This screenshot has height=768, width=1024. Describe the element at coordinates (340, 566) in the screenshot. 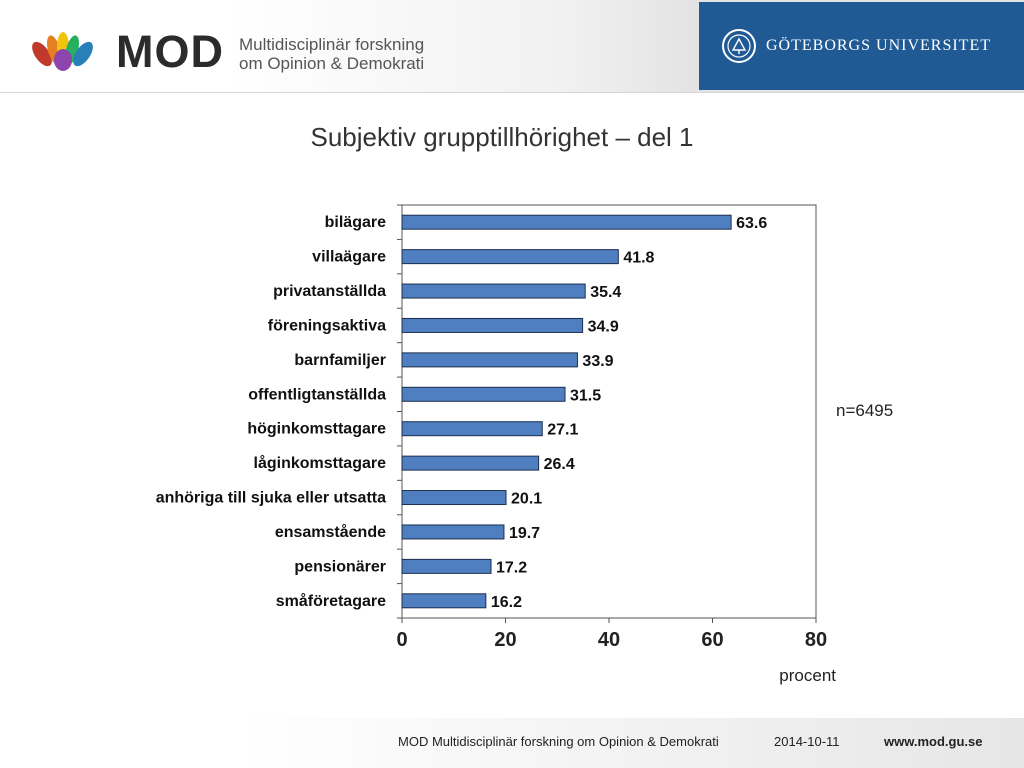

I see `category-label: pensionärer` at that location.